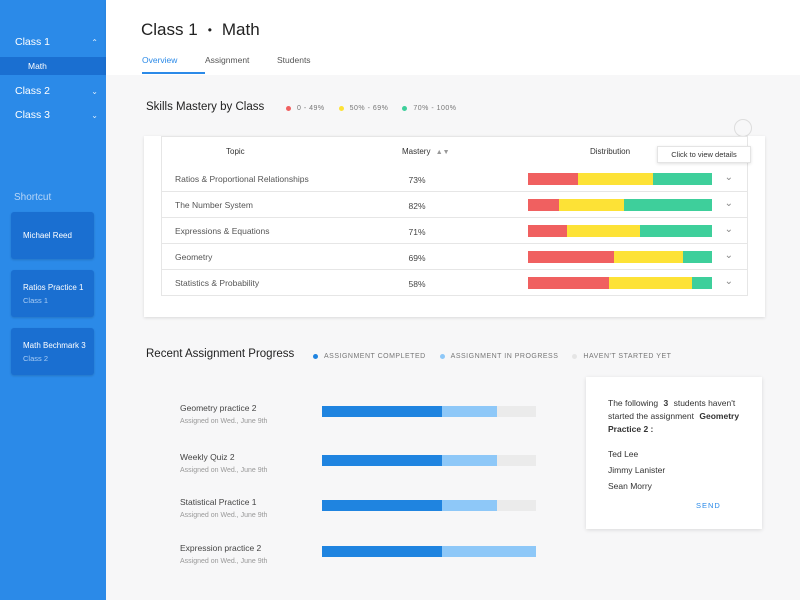 The width and height of the screenshot is (800, 600). Describe the element at coordinates (417, 206) in the screenshot. I see `mastery-cell: 82%` at that location.